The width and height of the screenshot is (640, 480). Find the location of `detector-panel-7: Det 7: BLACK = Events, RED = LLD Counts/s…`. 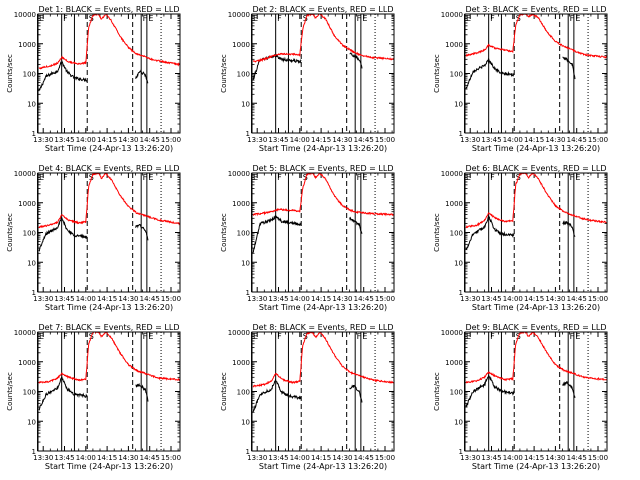

detector-panel-7: Det 7: BLACK = Events, RED = LLD Counts/s… is located at coordinates (93, 397).